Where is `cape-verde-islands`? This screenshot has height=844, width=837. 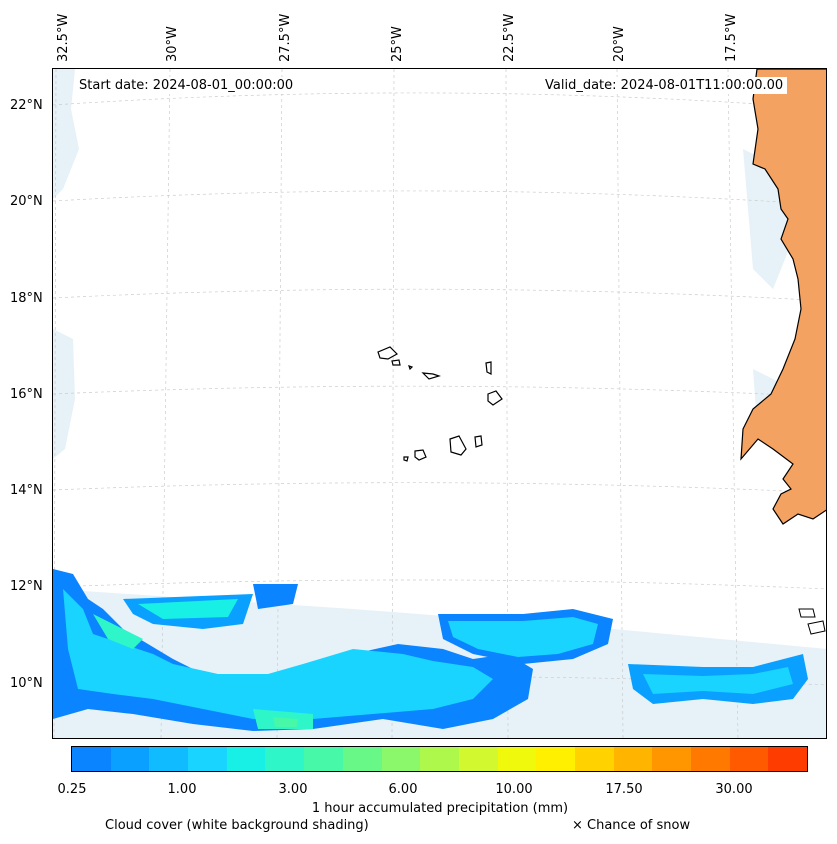 cape-verde-islands is located at coordinates (440, 404).